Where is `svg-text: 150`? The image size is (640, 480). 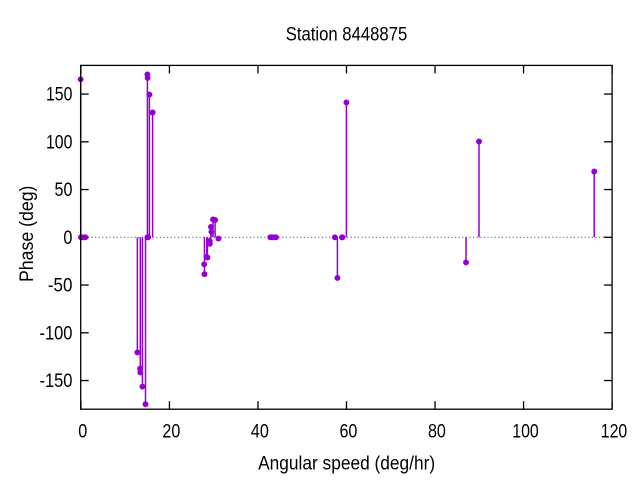
svg-text: 150 is located at coordinates (59, 95).